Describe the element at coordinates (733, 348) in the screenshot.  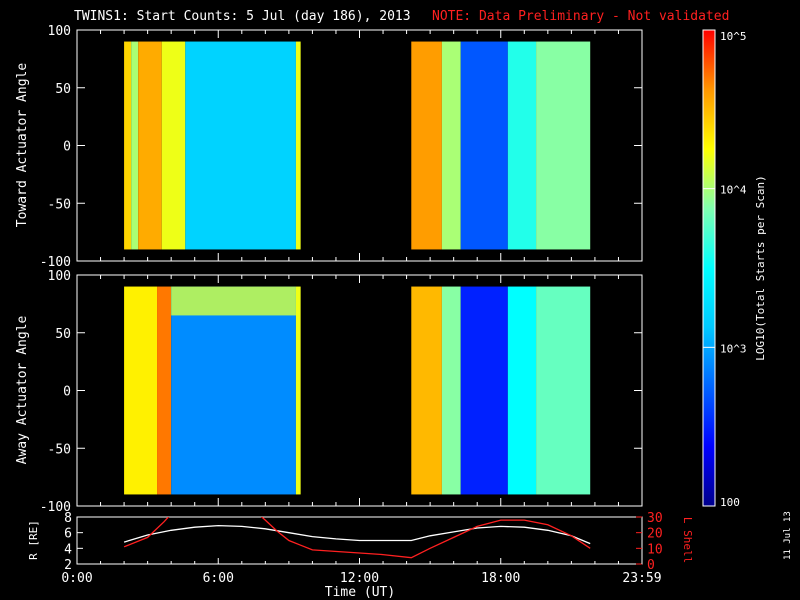
I see `colorbar-tick-label: 10^3` at that location.